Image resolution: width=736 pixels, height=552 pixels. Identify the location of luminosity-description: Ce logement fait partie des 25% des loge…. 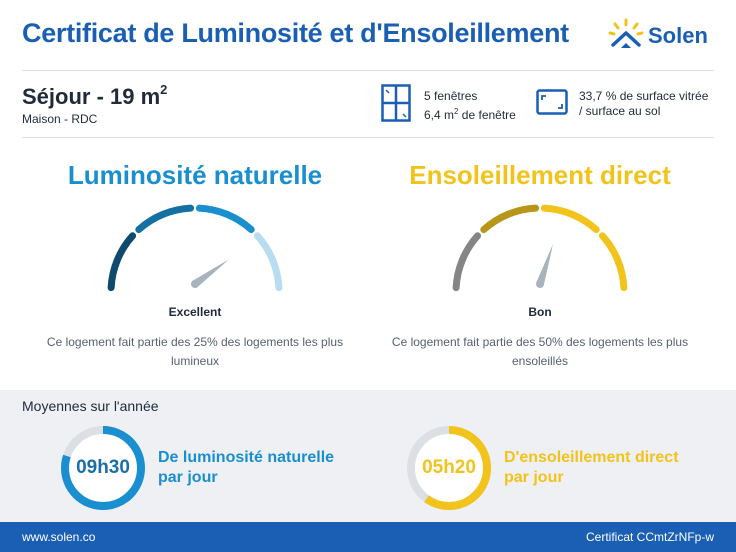
(195, 351).